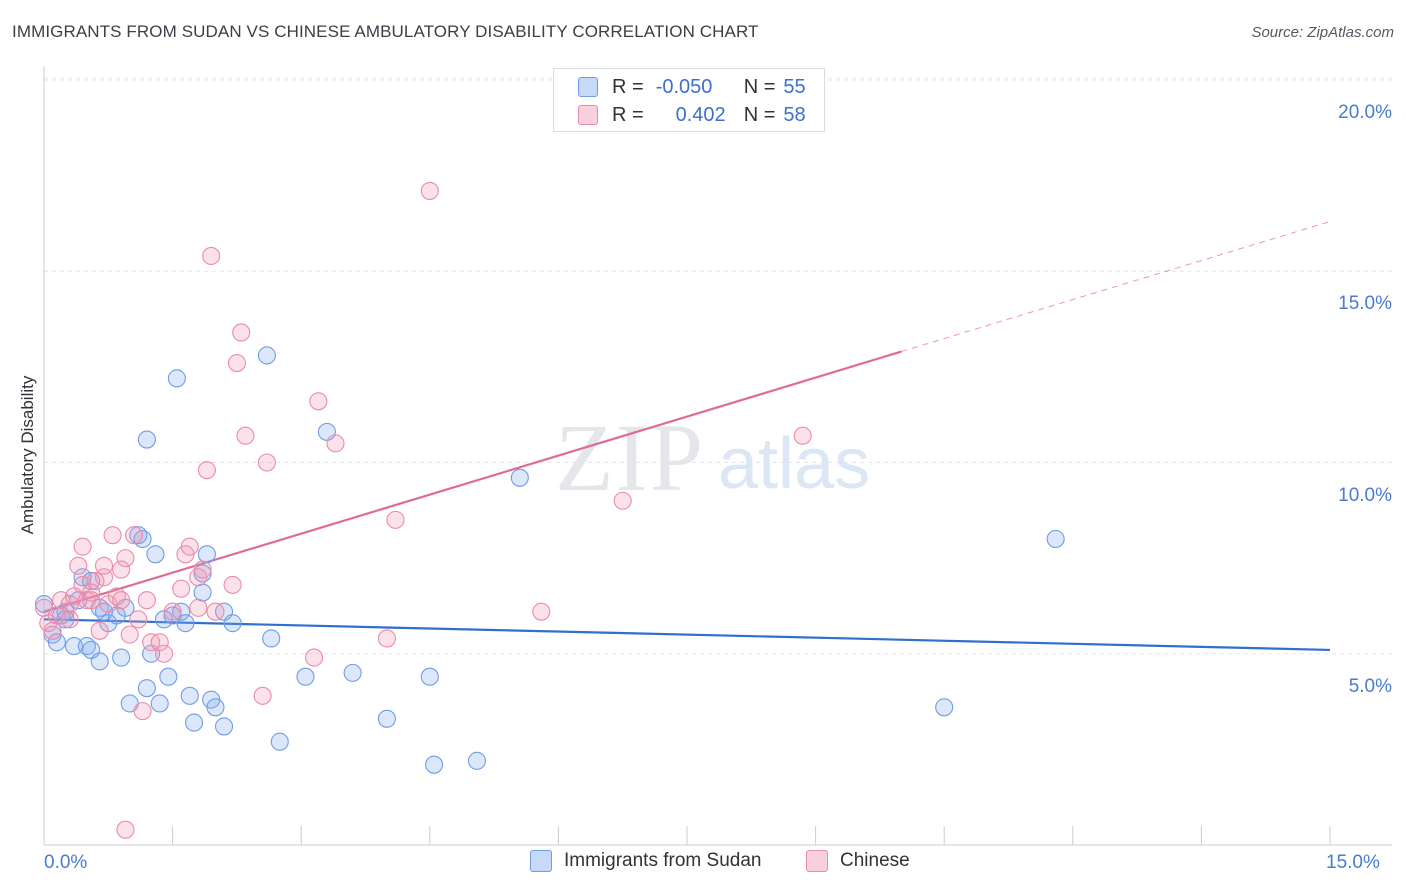  I want to click on legend-r-label-sudan: R =, so click(628, 86).